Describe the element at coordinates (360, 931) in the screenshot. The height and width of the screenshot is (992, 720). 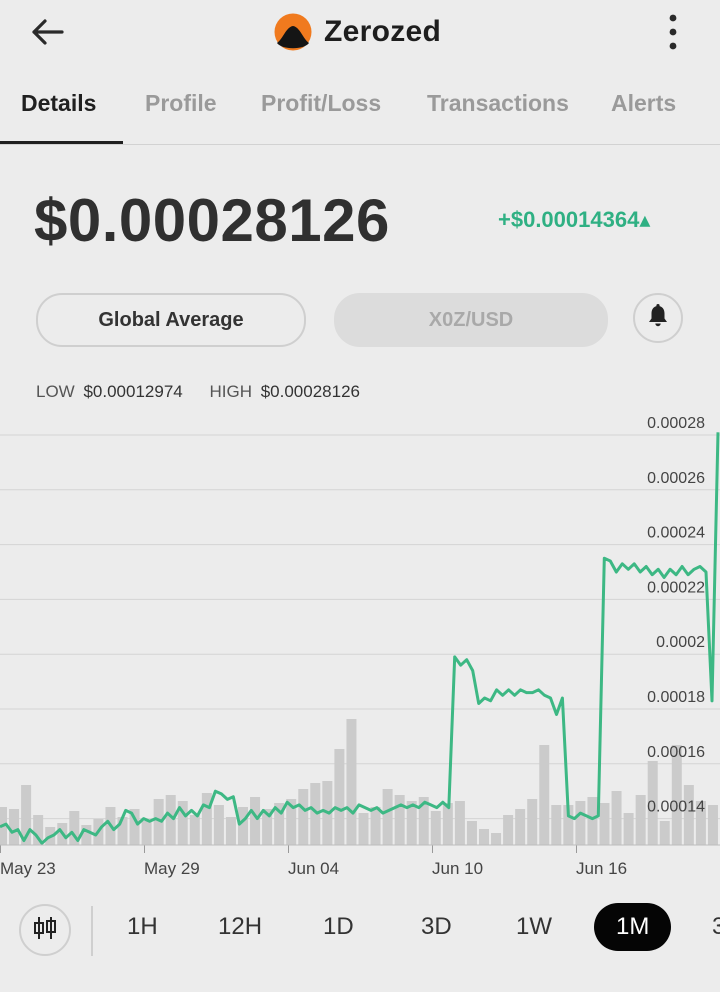
I see `range-selector: 1H 12H 1D 3D 1W 1M 3` at that location.